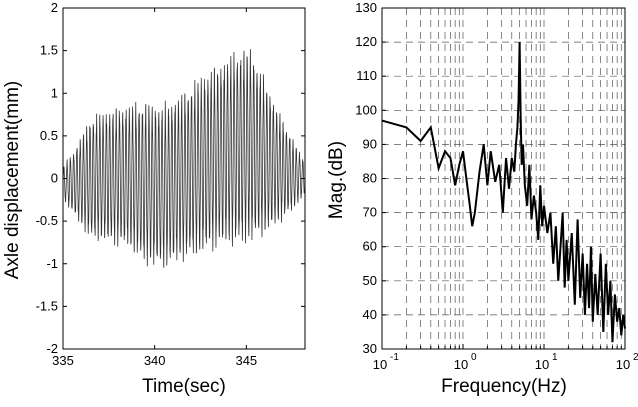  I want to click on spectrum-y-tick-label: 60, so click(370, 246).